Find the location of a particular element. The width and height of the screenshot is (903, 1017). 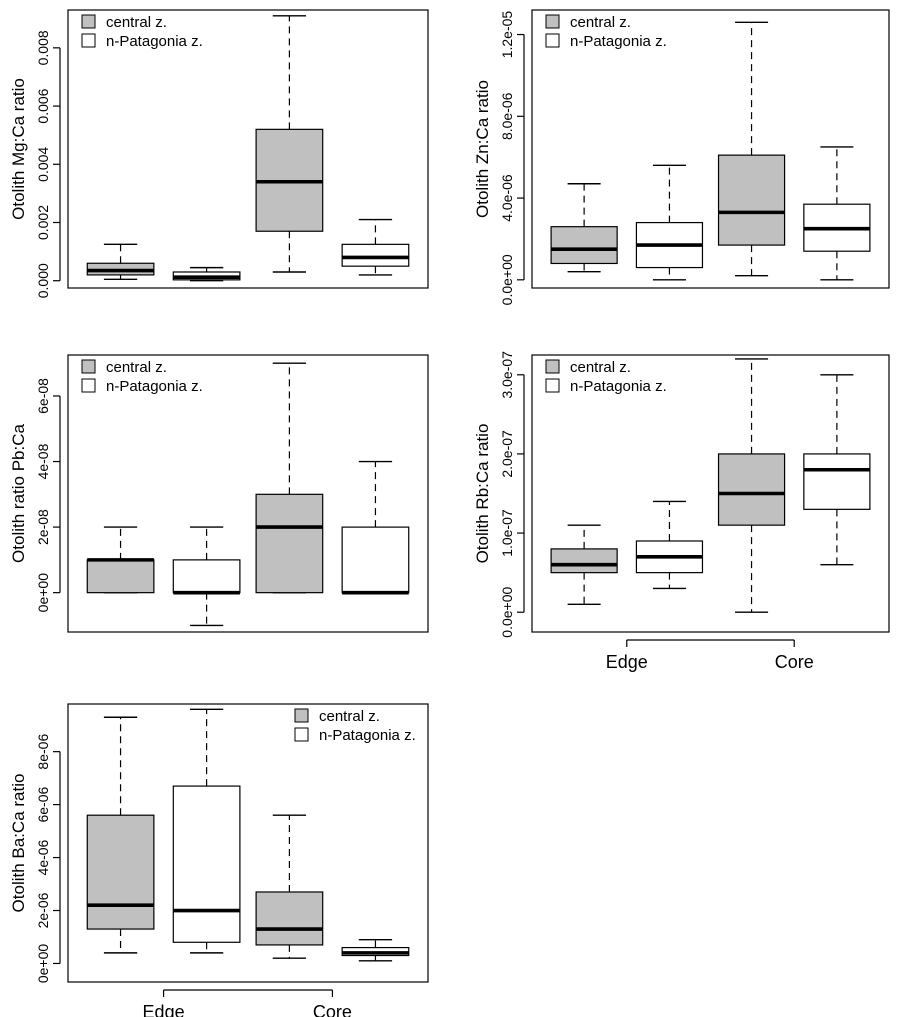

y-axis-title: Otolith Zn:Ca ratio is located at coordinates (482, 149).